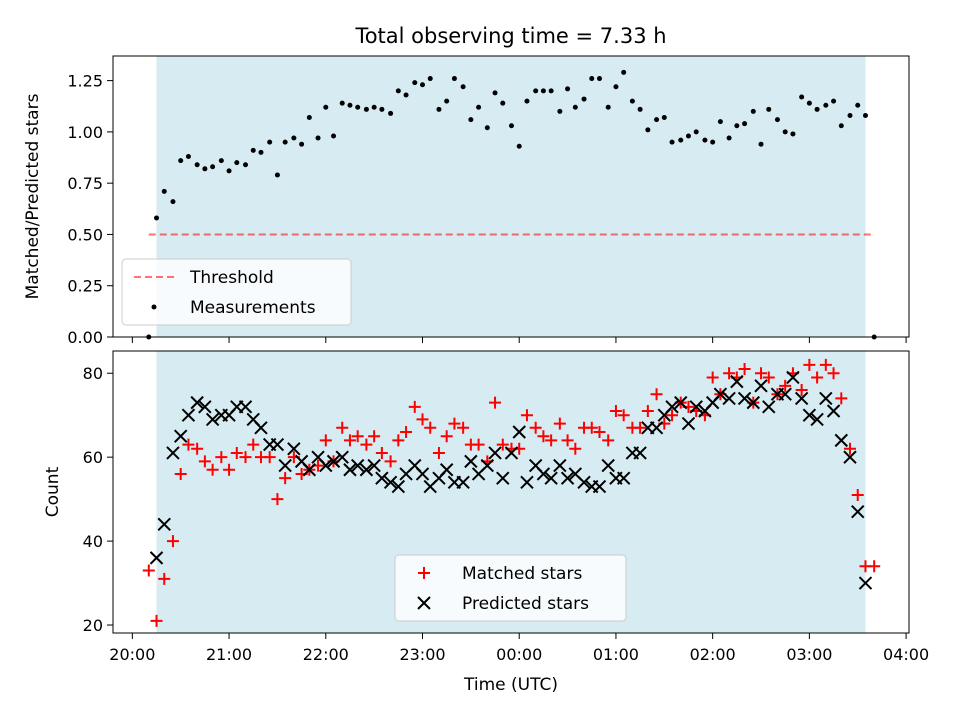  What do you see at coordinates (253, 308) in the screenshot?
I see `legend-measurements-label: Measurements` at bounding box center [253, 308].